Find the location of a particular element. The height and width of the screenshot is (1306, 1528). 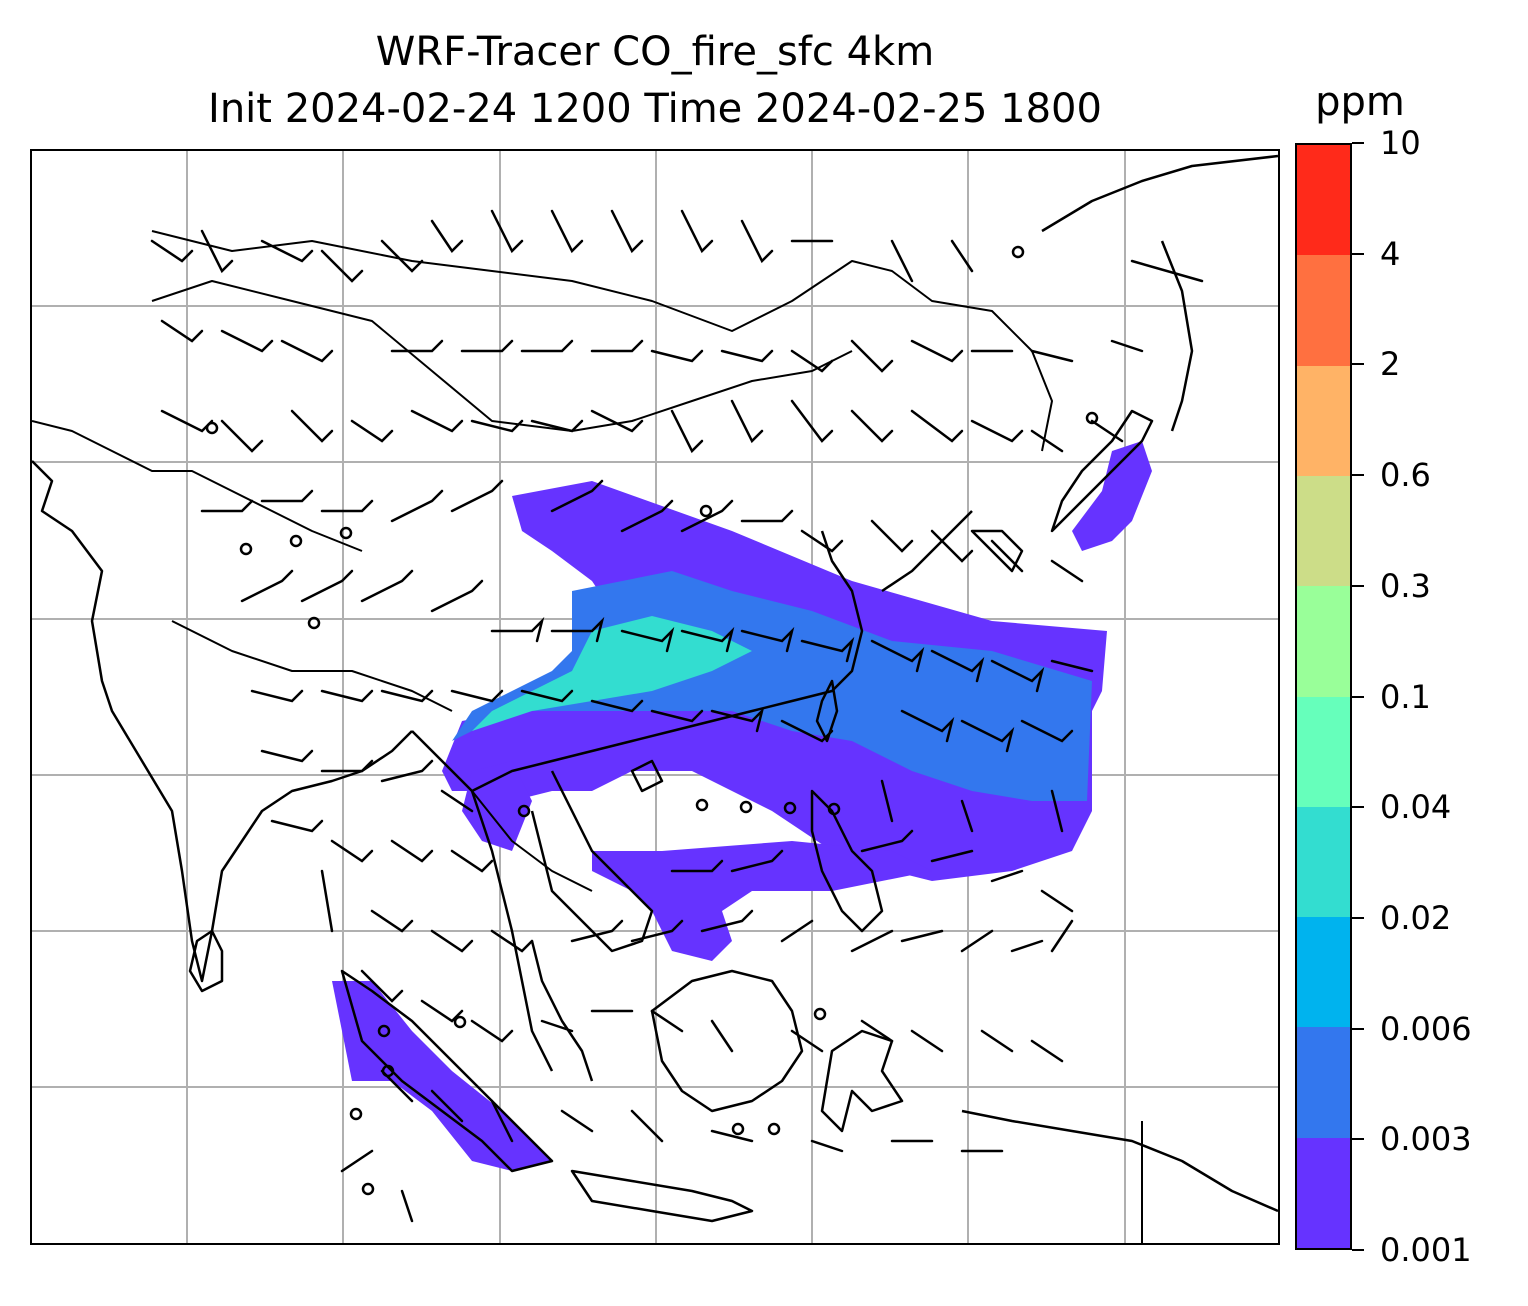

colorbar-tick-label: 0.6 is located at coordinates (1405, 475).